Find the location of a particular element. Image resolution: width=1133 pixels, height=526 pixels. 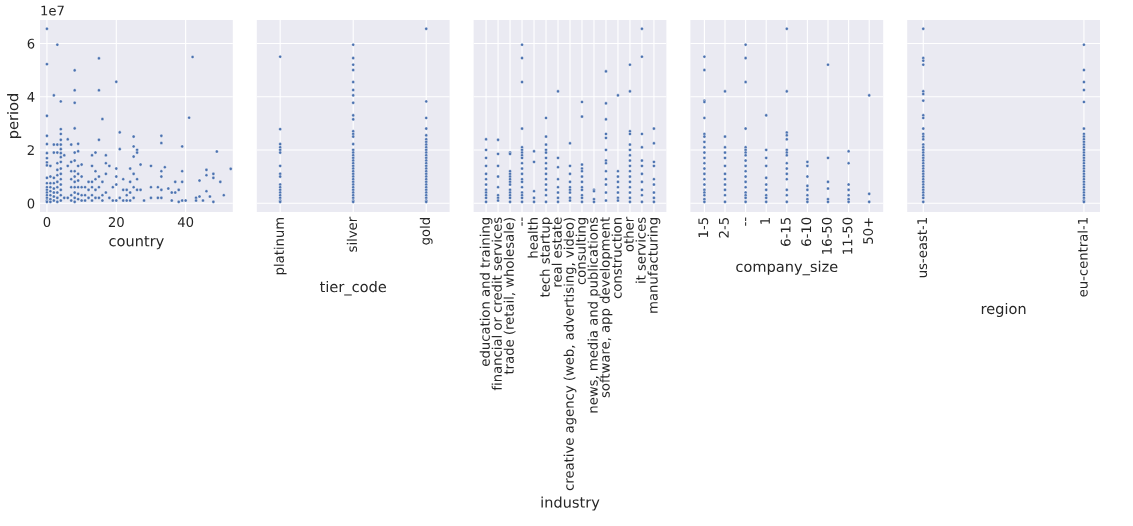

x-tick-label: 6-10 is located at coordinates (806, 231).